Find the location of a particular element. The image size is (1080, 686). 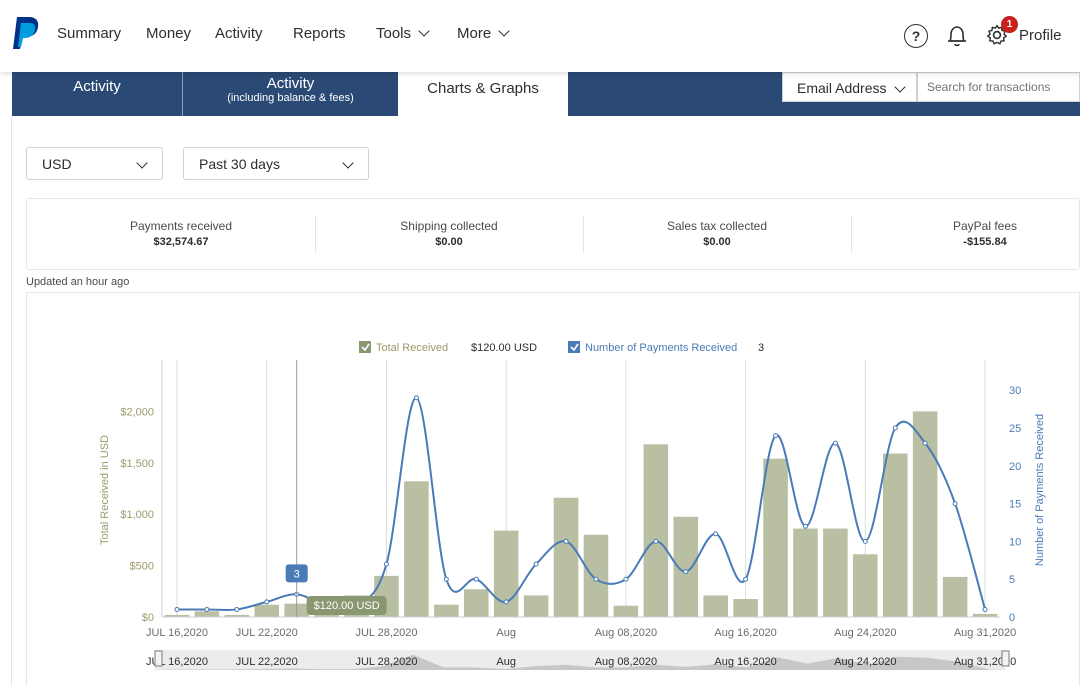

x-tick-label: Aug 08,2020 is located at coordinates (626, 633).